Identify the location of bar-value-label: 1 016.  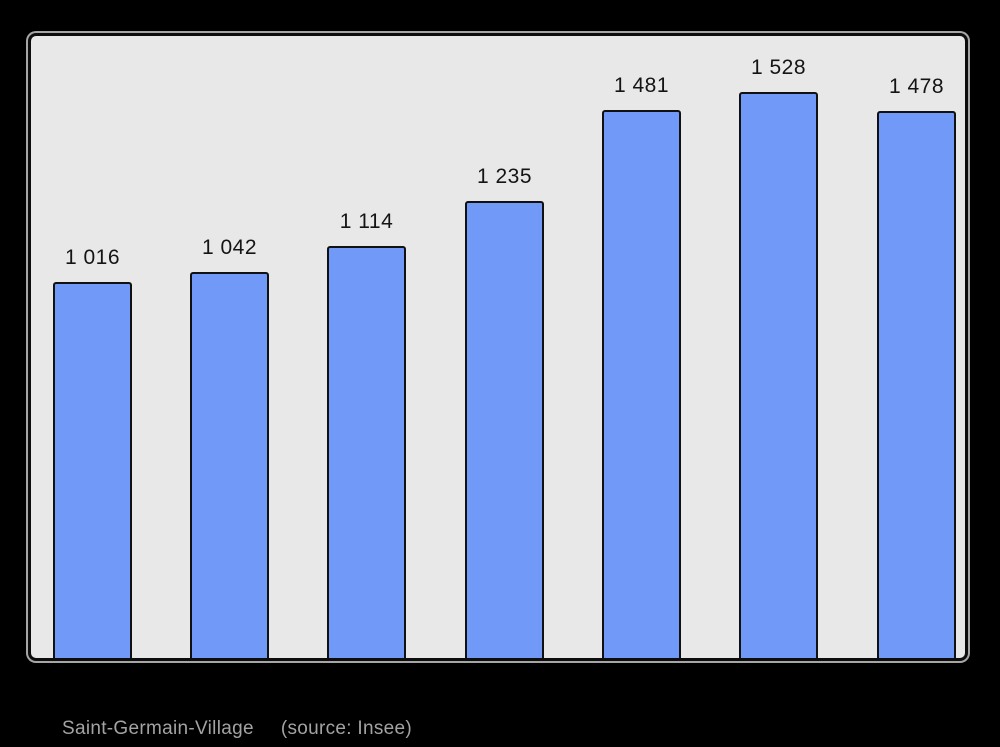
(92, 257).